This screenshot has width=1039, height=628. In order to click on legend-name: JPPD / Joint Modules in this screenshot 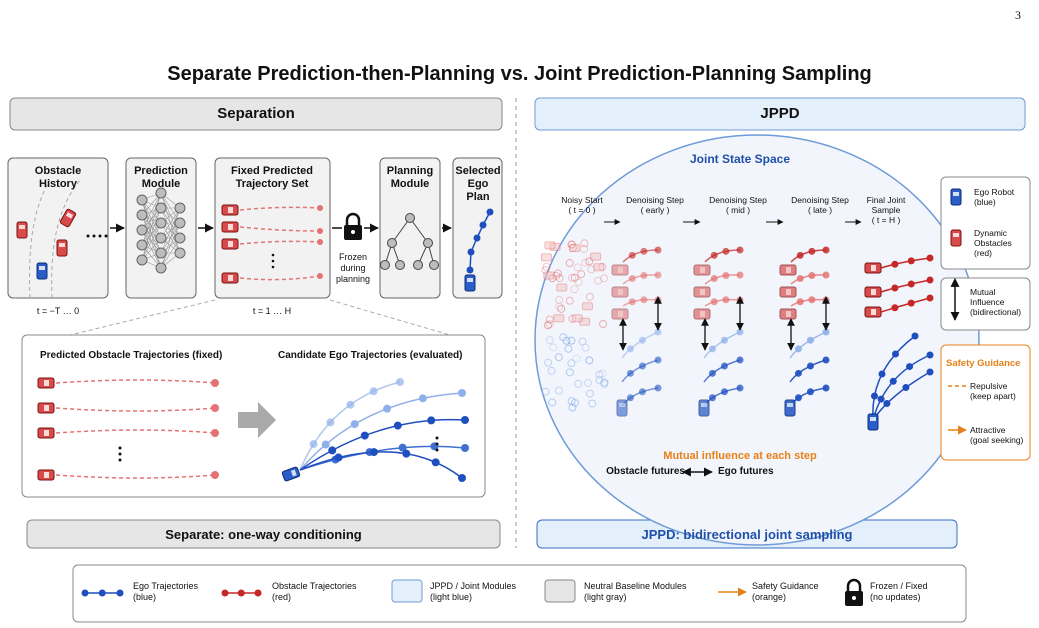, I will do `click(473, 586)`.